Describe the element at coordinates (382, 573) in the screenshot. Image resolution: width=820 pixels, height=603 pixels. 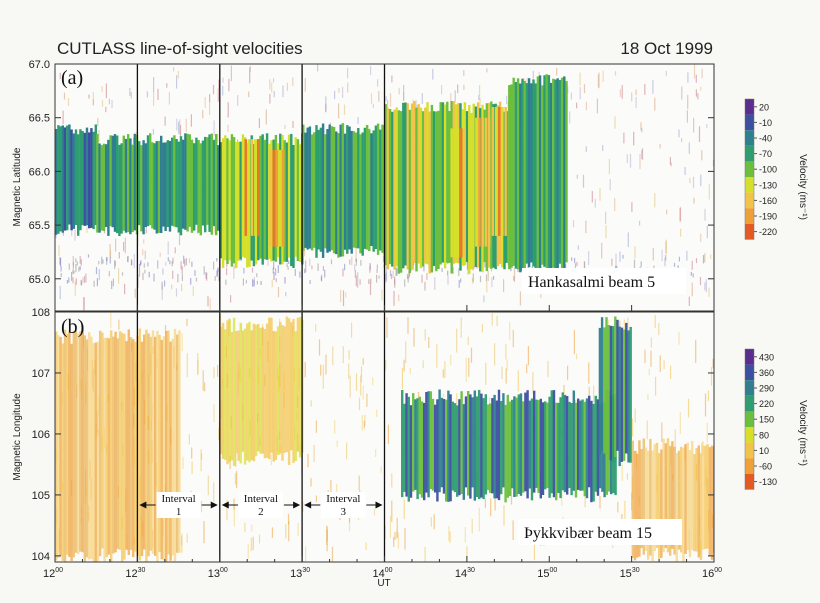
I see `x-tick-label: 1400` at that location.